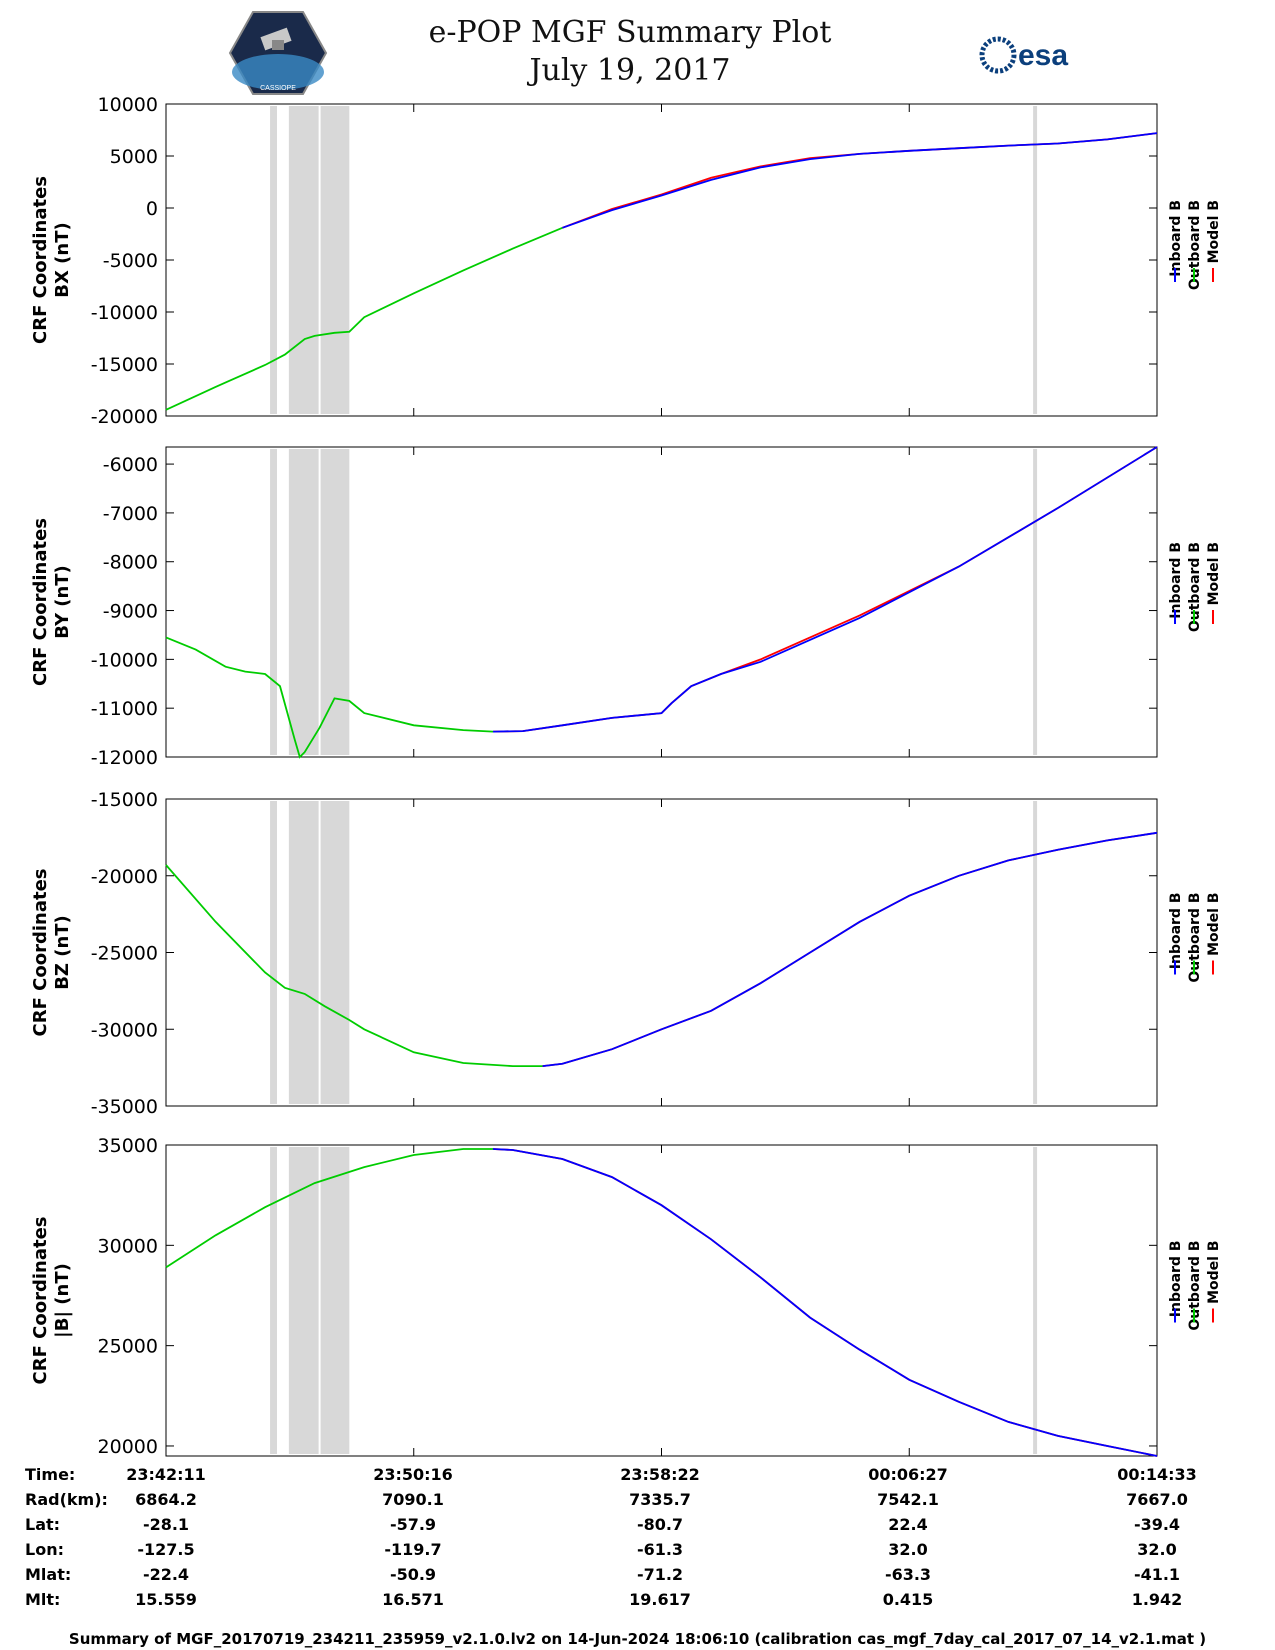  I want to click on y-tick-label: 25000, so click(128, 1347).